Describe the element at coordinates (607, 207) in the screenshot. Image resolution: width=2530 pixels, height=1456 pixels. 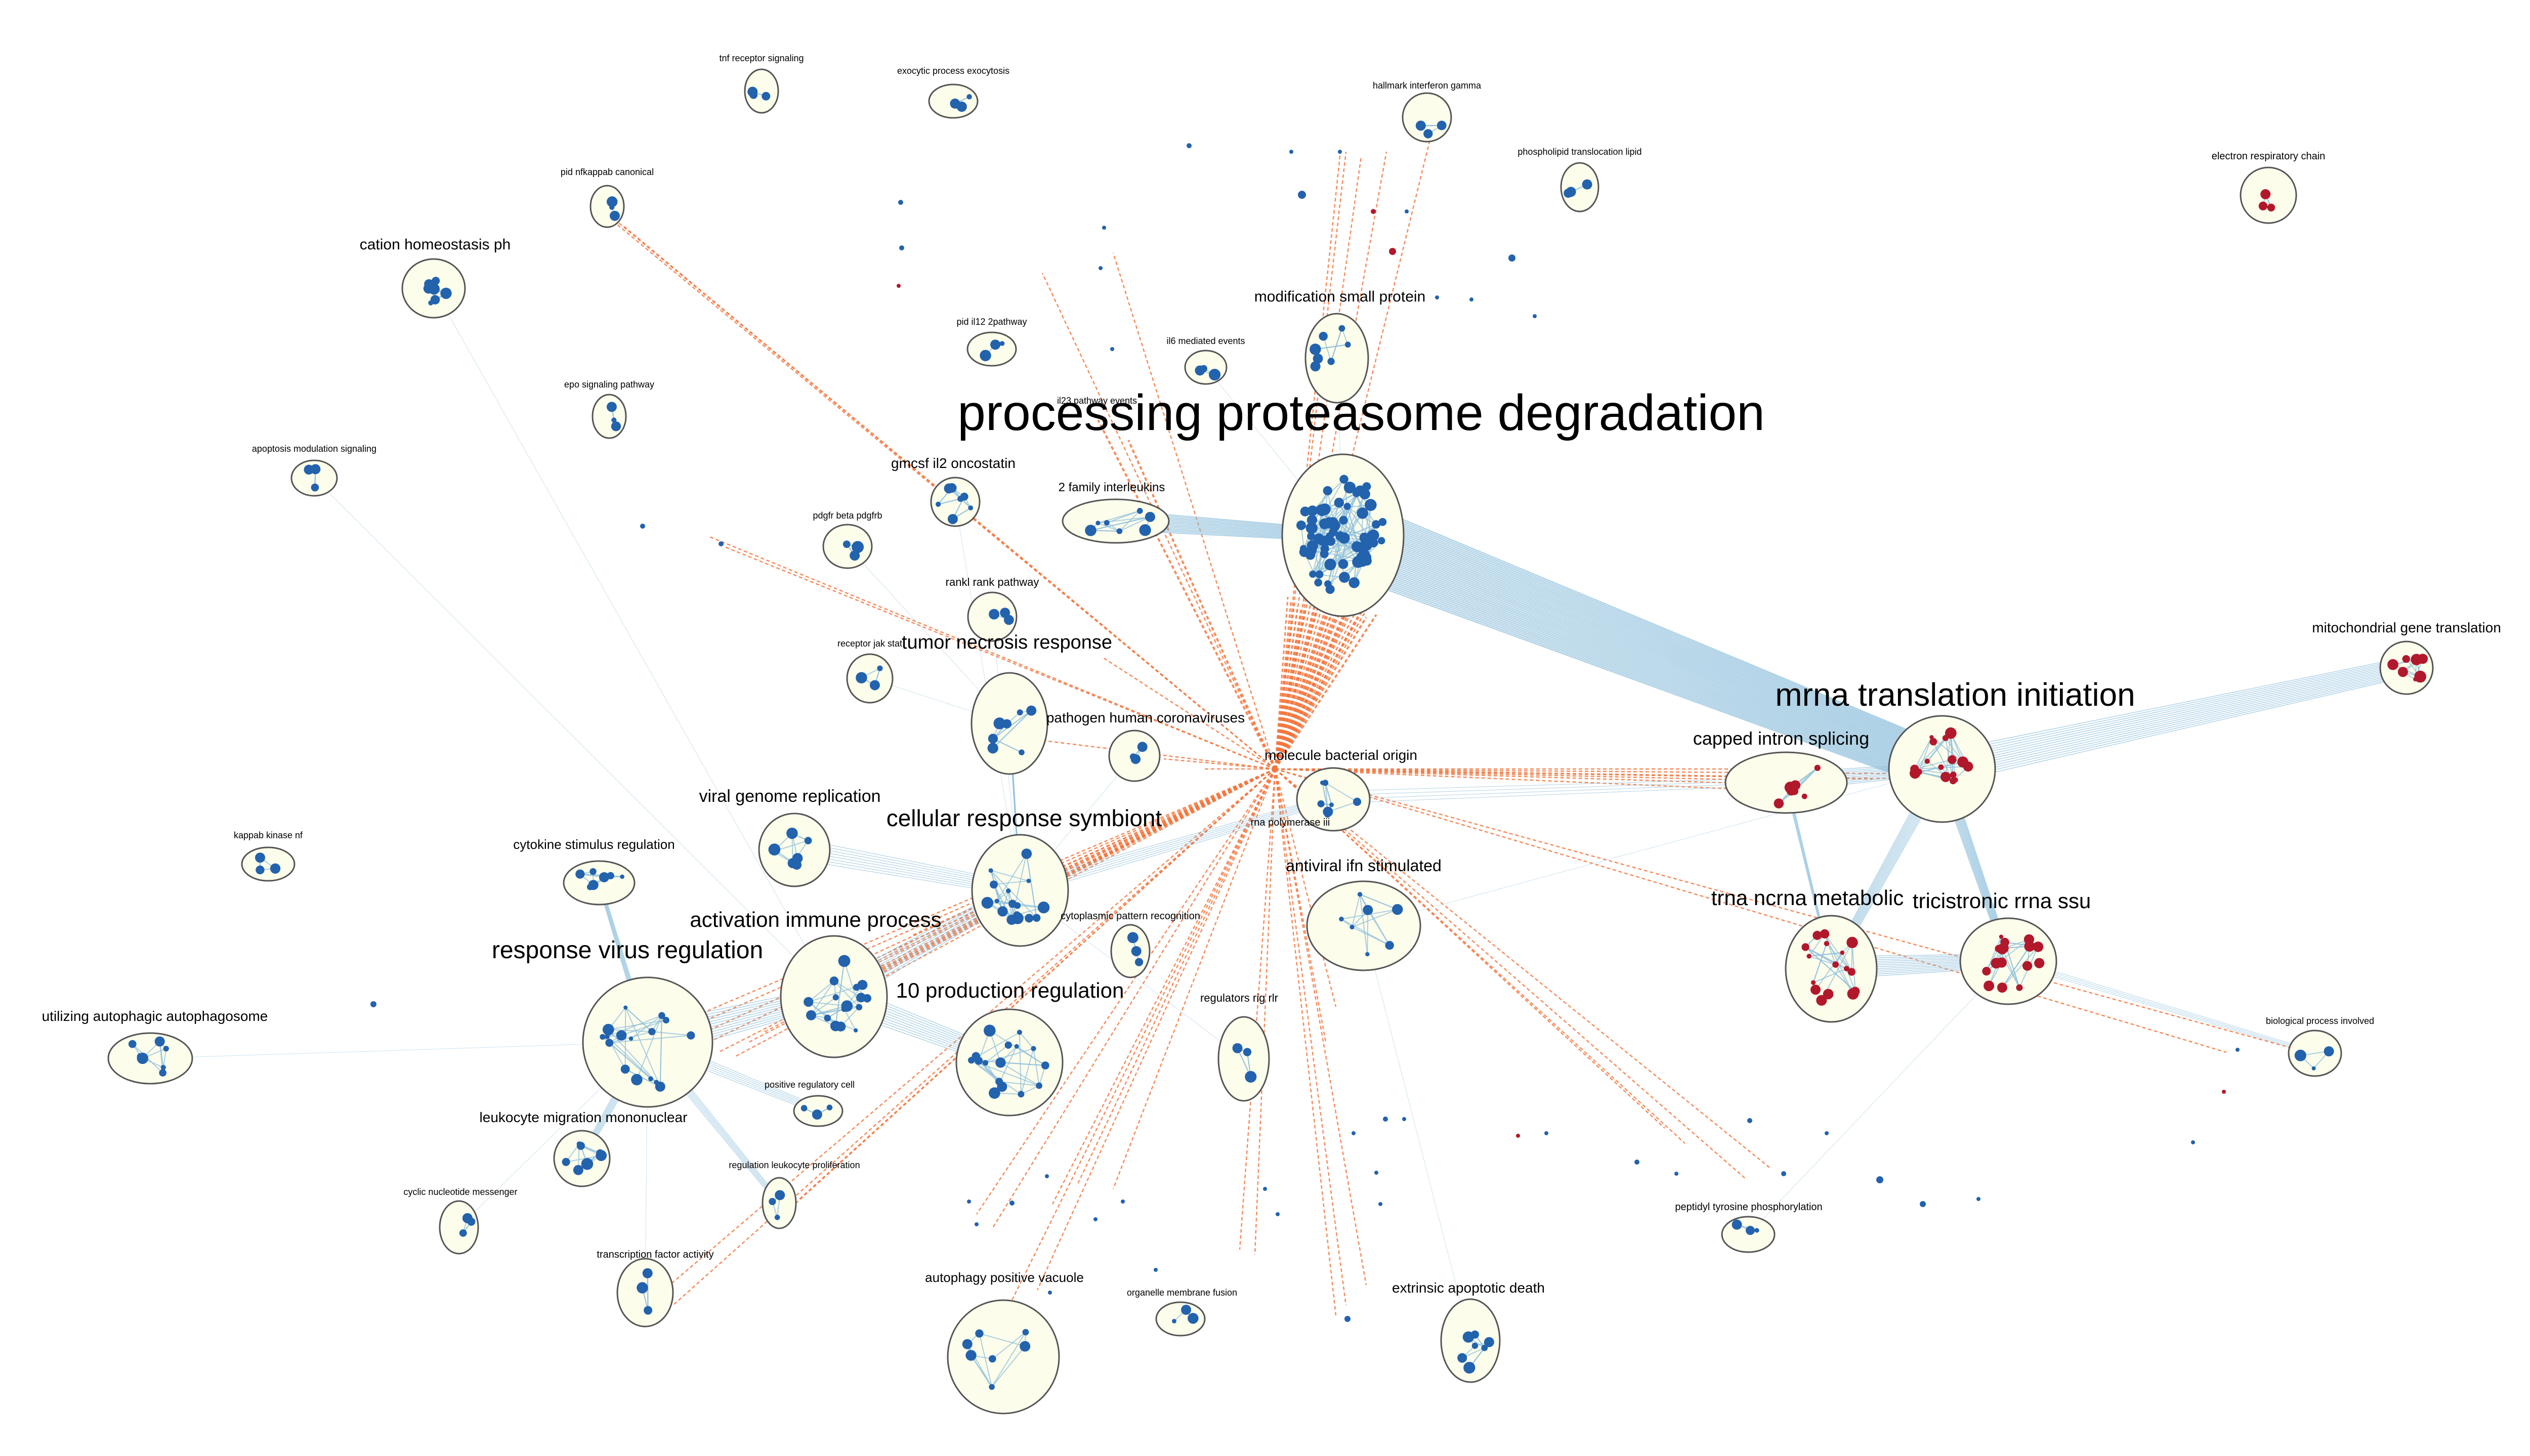
I see `cluster-nfkb` at that location.